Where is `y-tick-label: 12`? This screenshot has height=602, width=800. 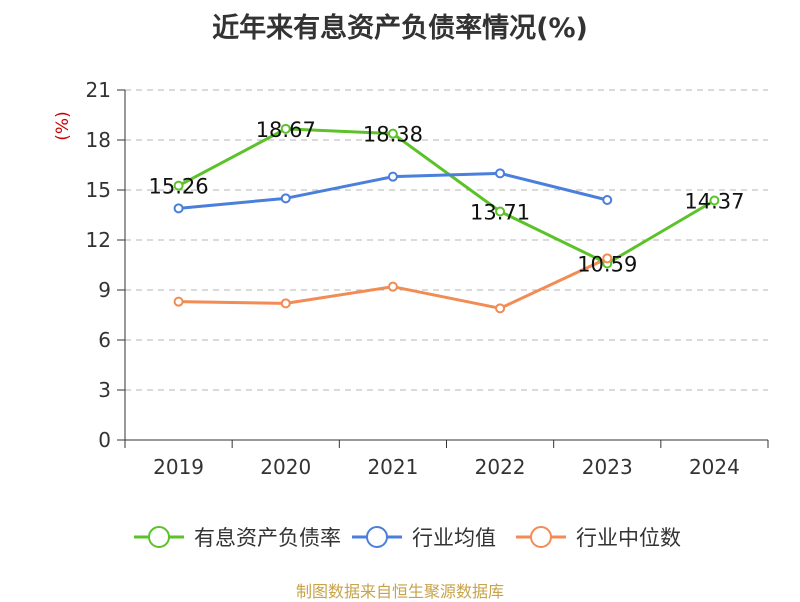
y-tick-label: 12 is located at coordinates (98, 240).